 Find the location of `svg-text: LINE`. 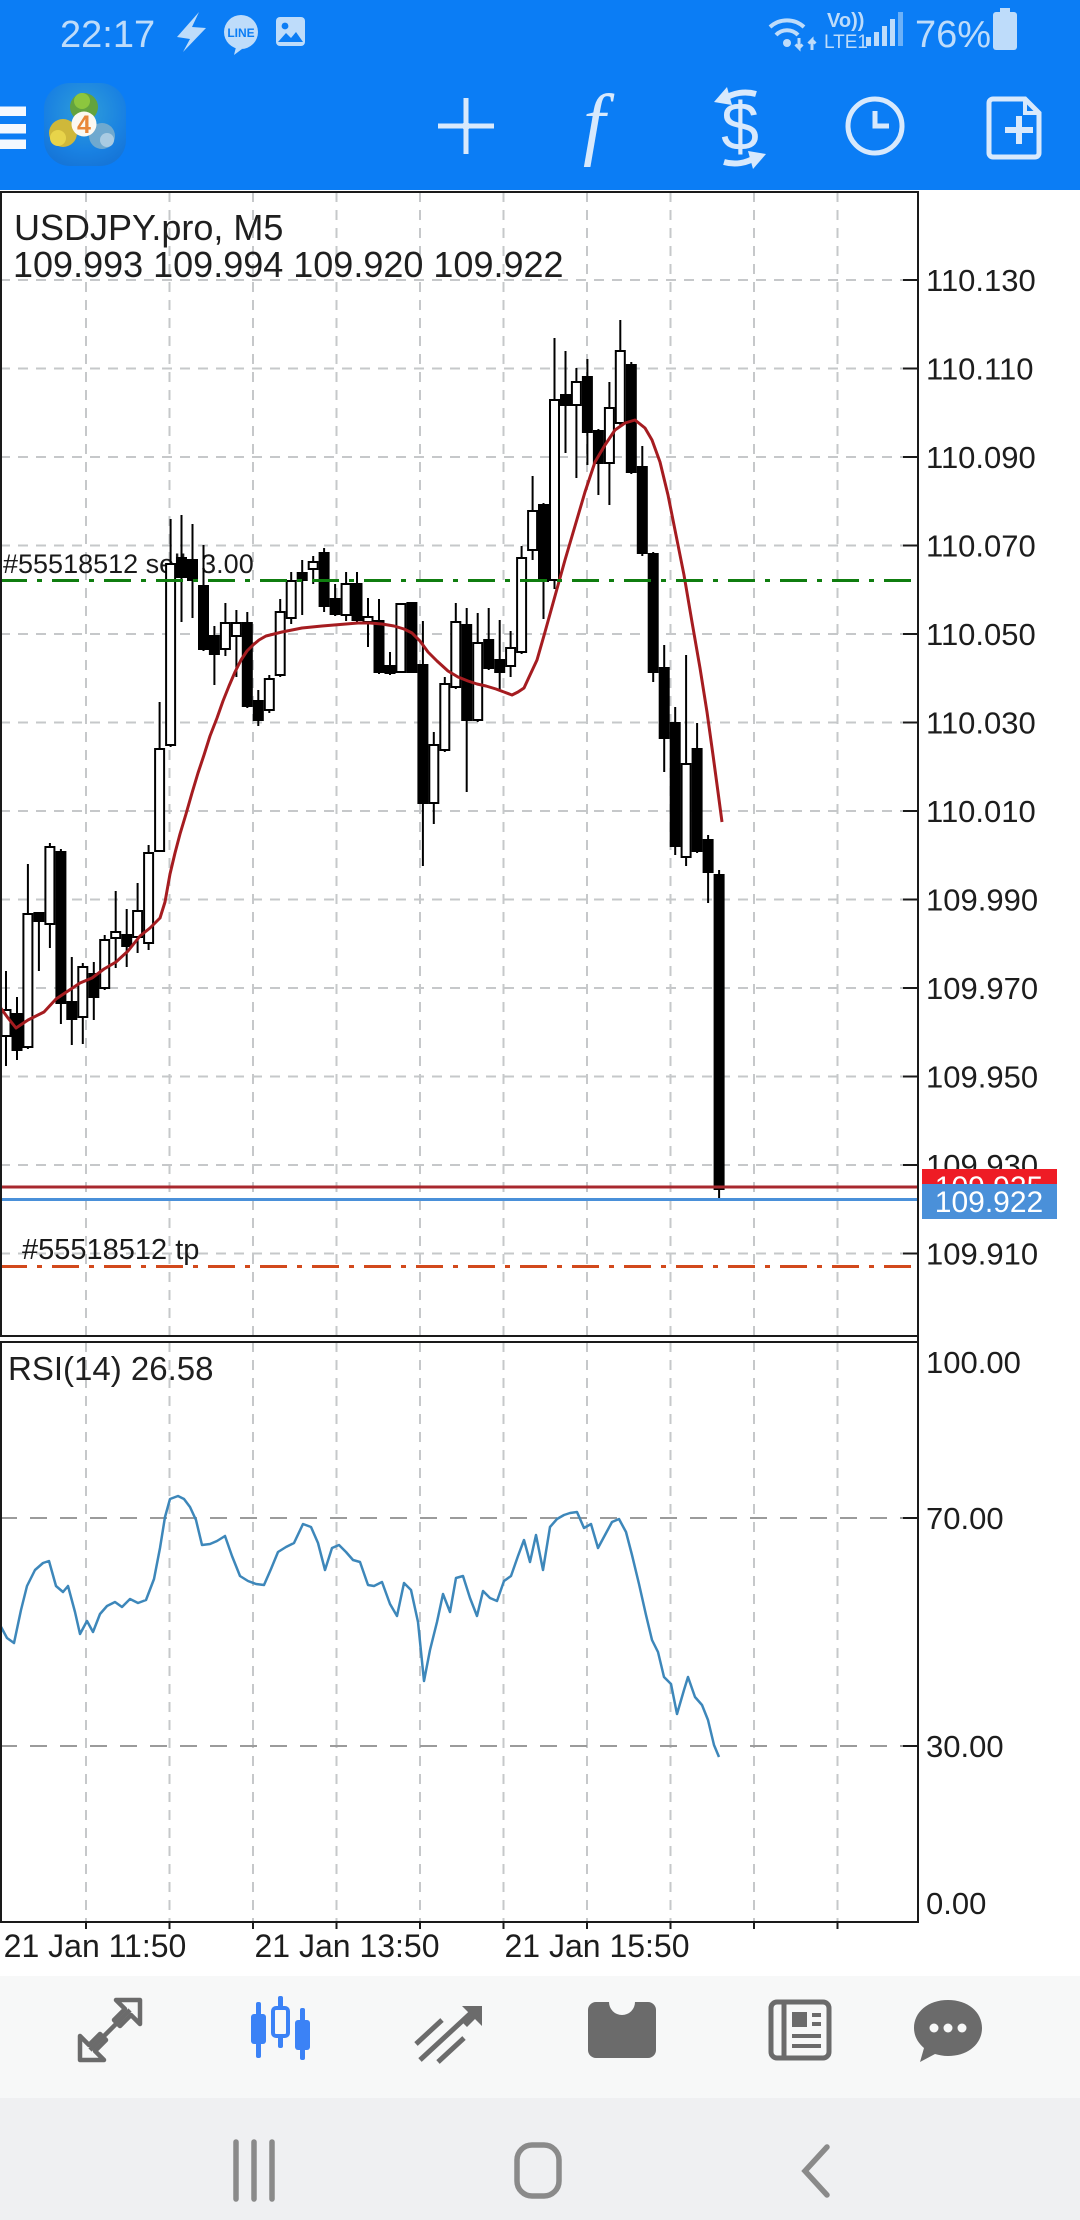

svg-text: LINE is located at coordinates (240, 33).